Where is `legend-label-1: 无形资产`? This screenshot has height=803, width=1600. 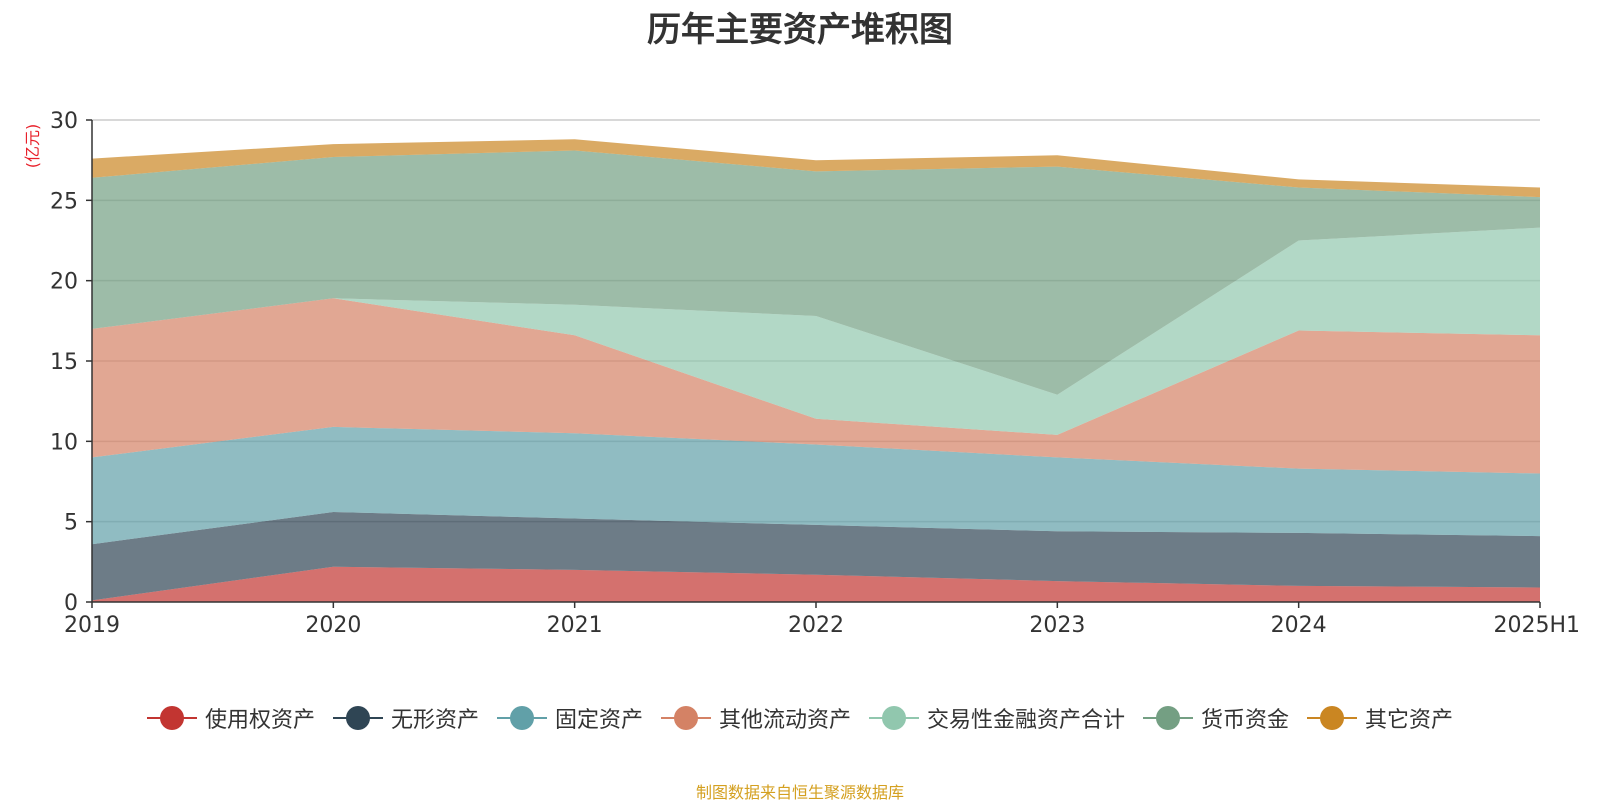 legend-label-1: 无形资产 is located at coordinates (434, 720).